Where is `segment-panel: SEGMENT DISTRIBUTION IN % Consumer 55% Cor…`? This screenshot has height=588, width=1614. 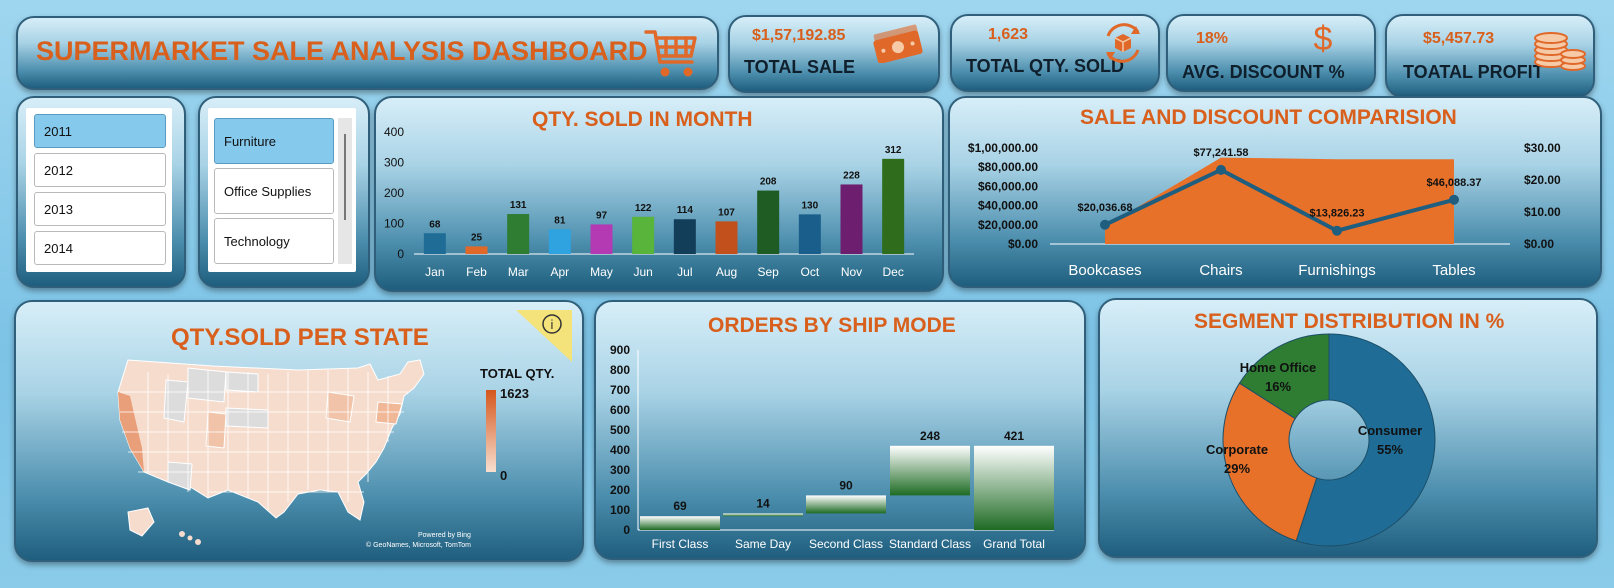 segment-panel: SEGMENT DISTRIBUTION IN % Consumer 55% Cor… is located at coordinates (1348, 428).